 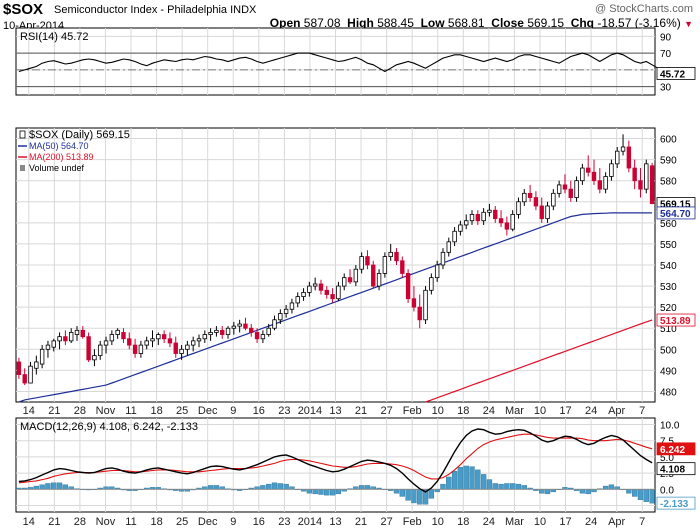 I want to click on rsi-y-tick-label: 90, so click(x=666, y=37).